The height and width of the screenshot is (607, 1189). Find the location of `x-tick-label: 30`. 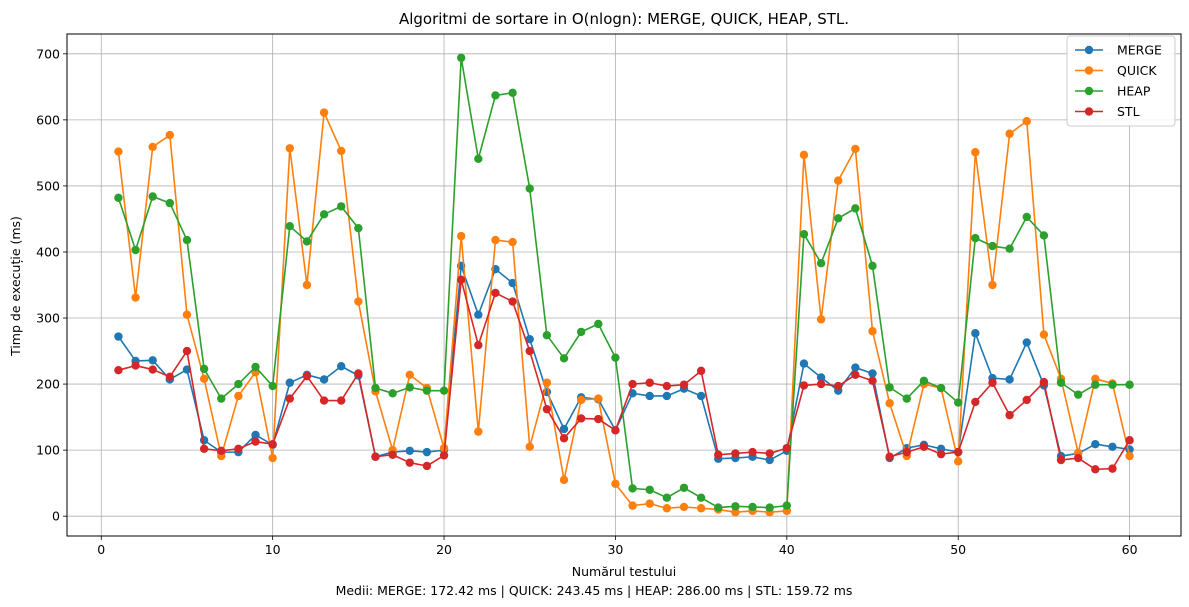

x-tick-label: 30 is located at coordinates (615, 549).